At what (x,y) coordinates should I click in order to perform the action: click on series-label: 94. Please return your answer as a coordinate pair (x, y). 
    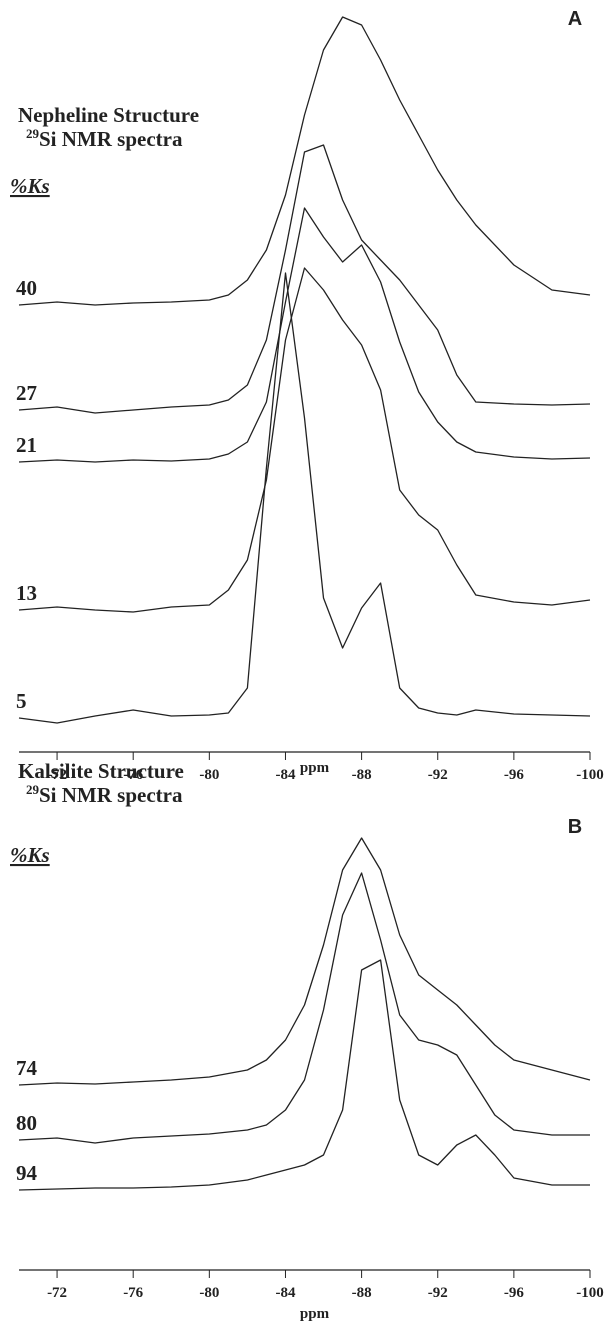
    Looking at the image, I should click on (27, 1173).